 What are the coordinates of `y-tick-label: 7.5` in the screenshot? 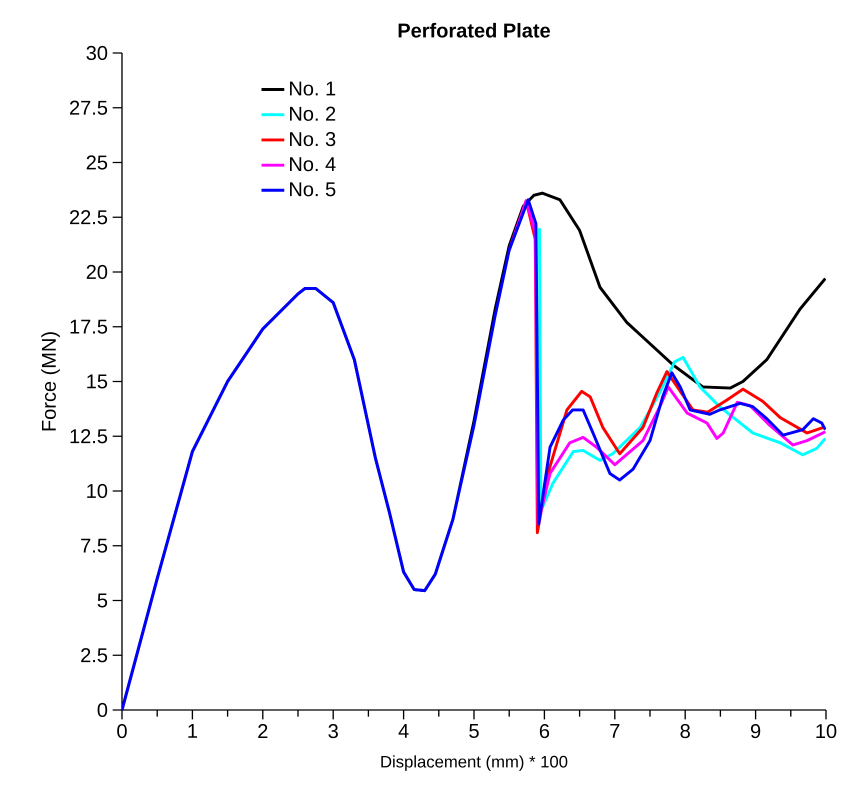 It's located at (94, 545).